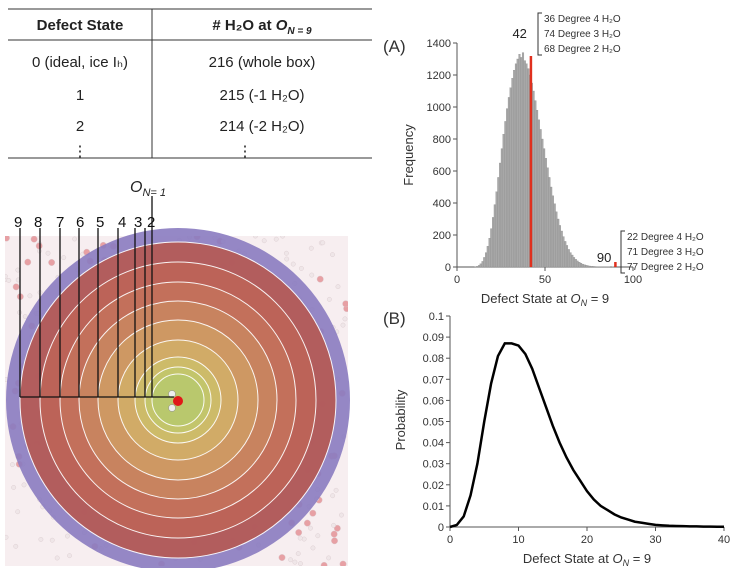 This screenshot has width=730, height=568. I want to click on label-sub: N, so click(626, 563).